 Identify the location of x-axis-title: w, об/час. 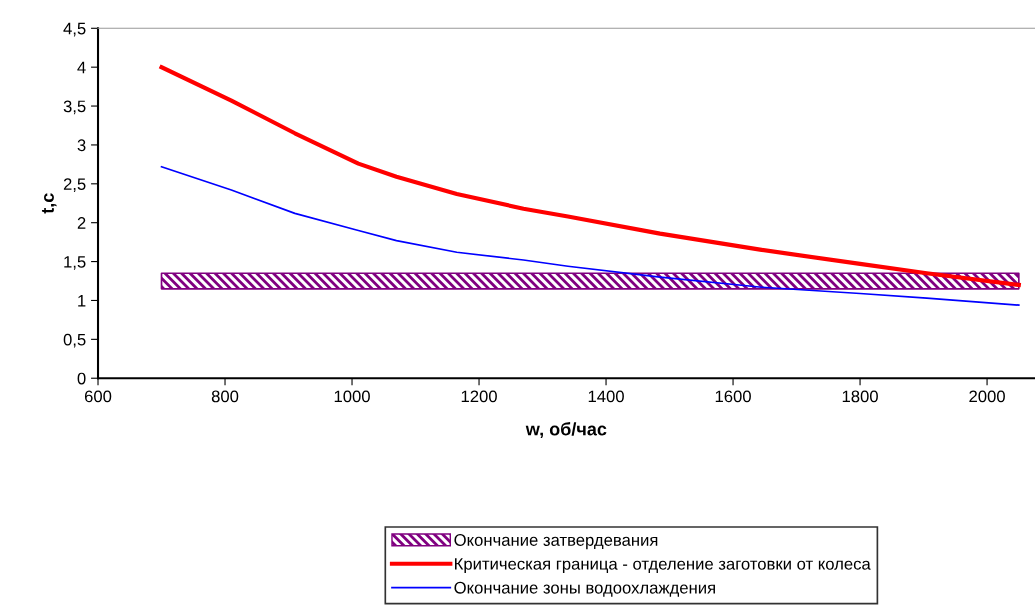
(566, 430).